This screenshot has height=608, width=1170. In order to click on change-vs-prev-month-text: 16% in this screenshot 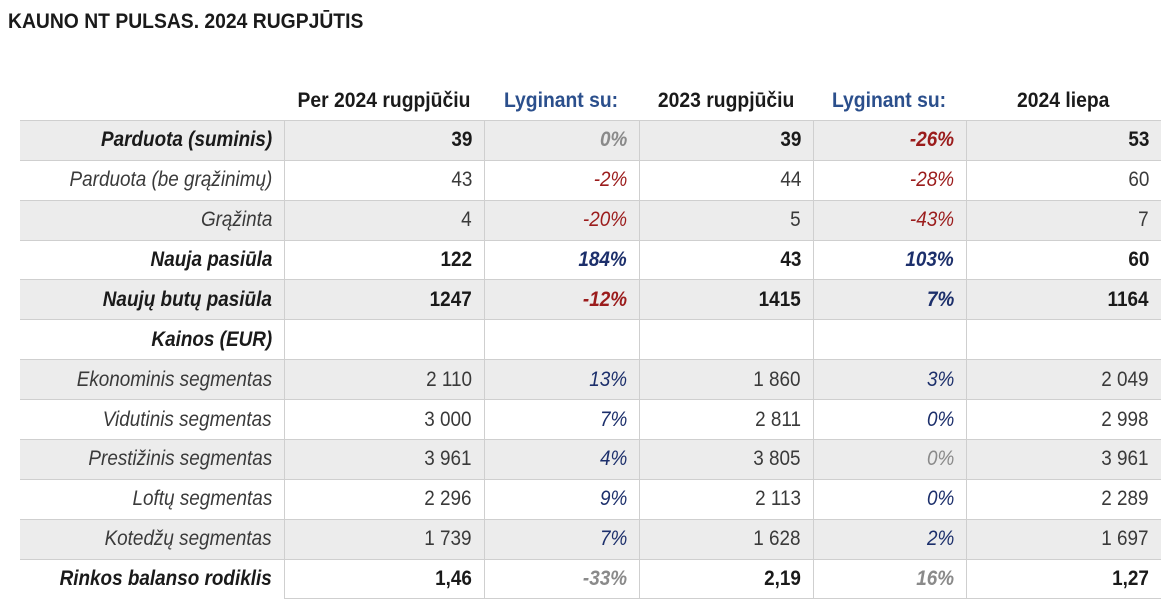, I will do `click(935, 578)`.